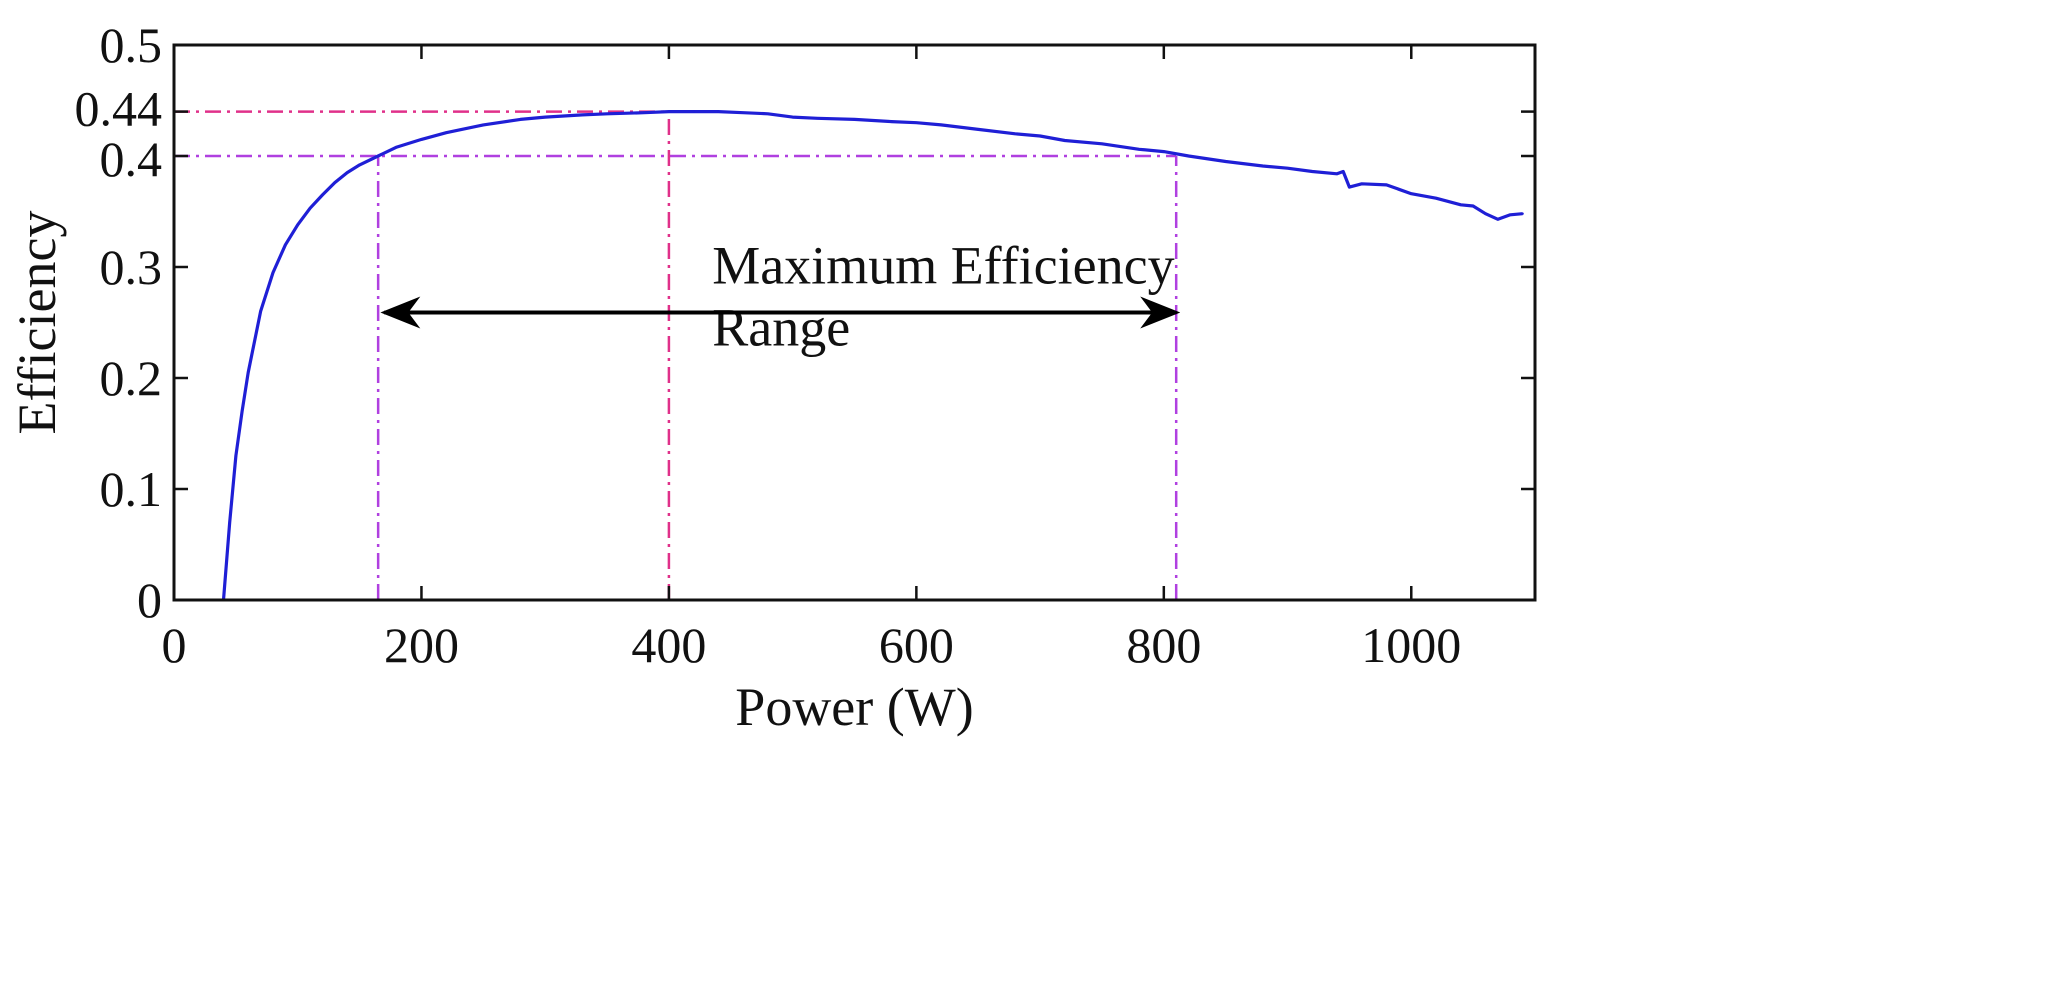  I want to click on x-tick-label: 0, so click(174, 645).